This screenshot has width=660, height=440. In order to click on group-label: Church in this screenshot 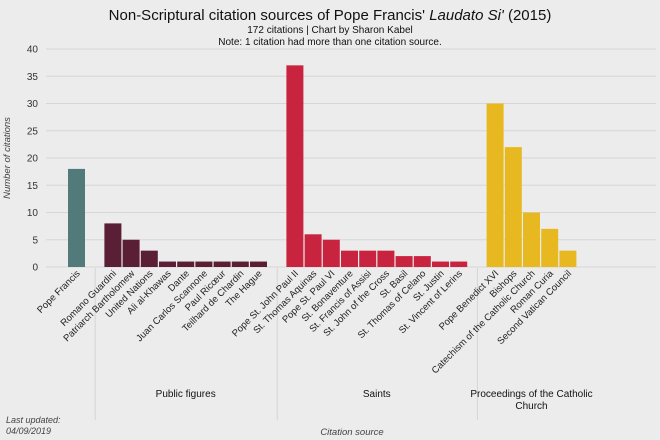, I will do `click(531, 406)`.